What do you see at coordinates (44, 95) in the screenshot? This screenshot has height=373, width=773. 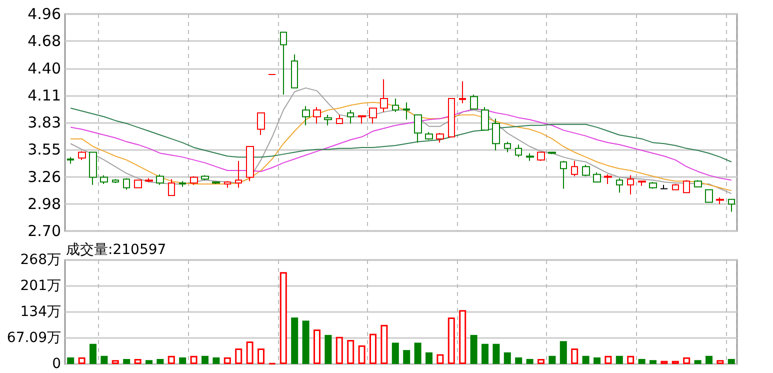 I see `y-tick-label: 4.11` at bounding box center [44, 95].